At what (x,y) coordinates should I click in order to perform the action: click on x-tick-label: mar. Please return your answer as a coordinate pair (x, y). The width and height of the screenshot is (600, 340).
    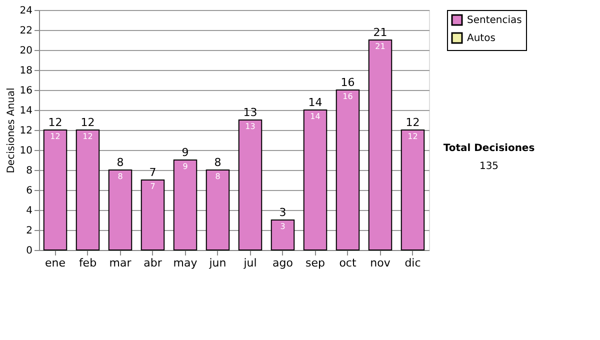
    Looking at the image, I should click on (120, 263).